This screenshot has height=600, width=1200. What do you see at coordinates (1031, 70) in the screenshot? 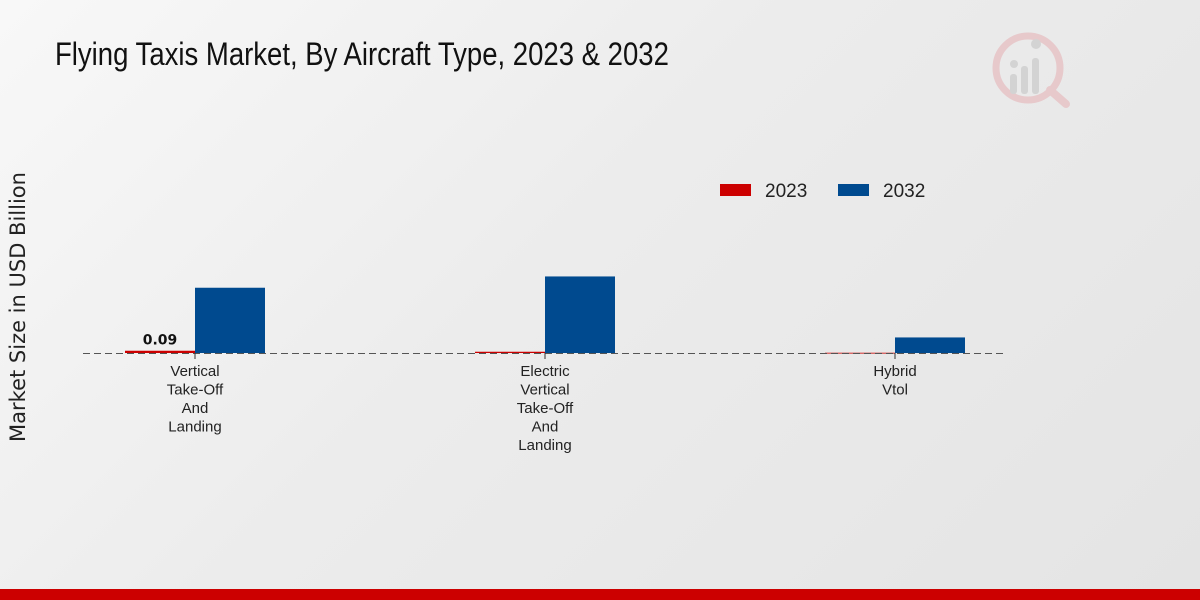
I see `brand-logo-icon` at bounding box center [1031, 70].